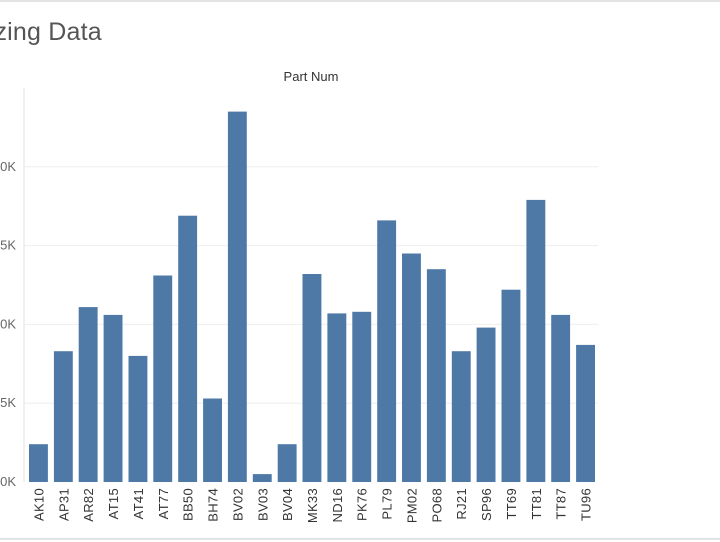 This screenshot has height=542, width=720. What do you see at coordinates (237, 296) in the screenshot?
I see `bar-bv02` at bounding box center [237, 296].